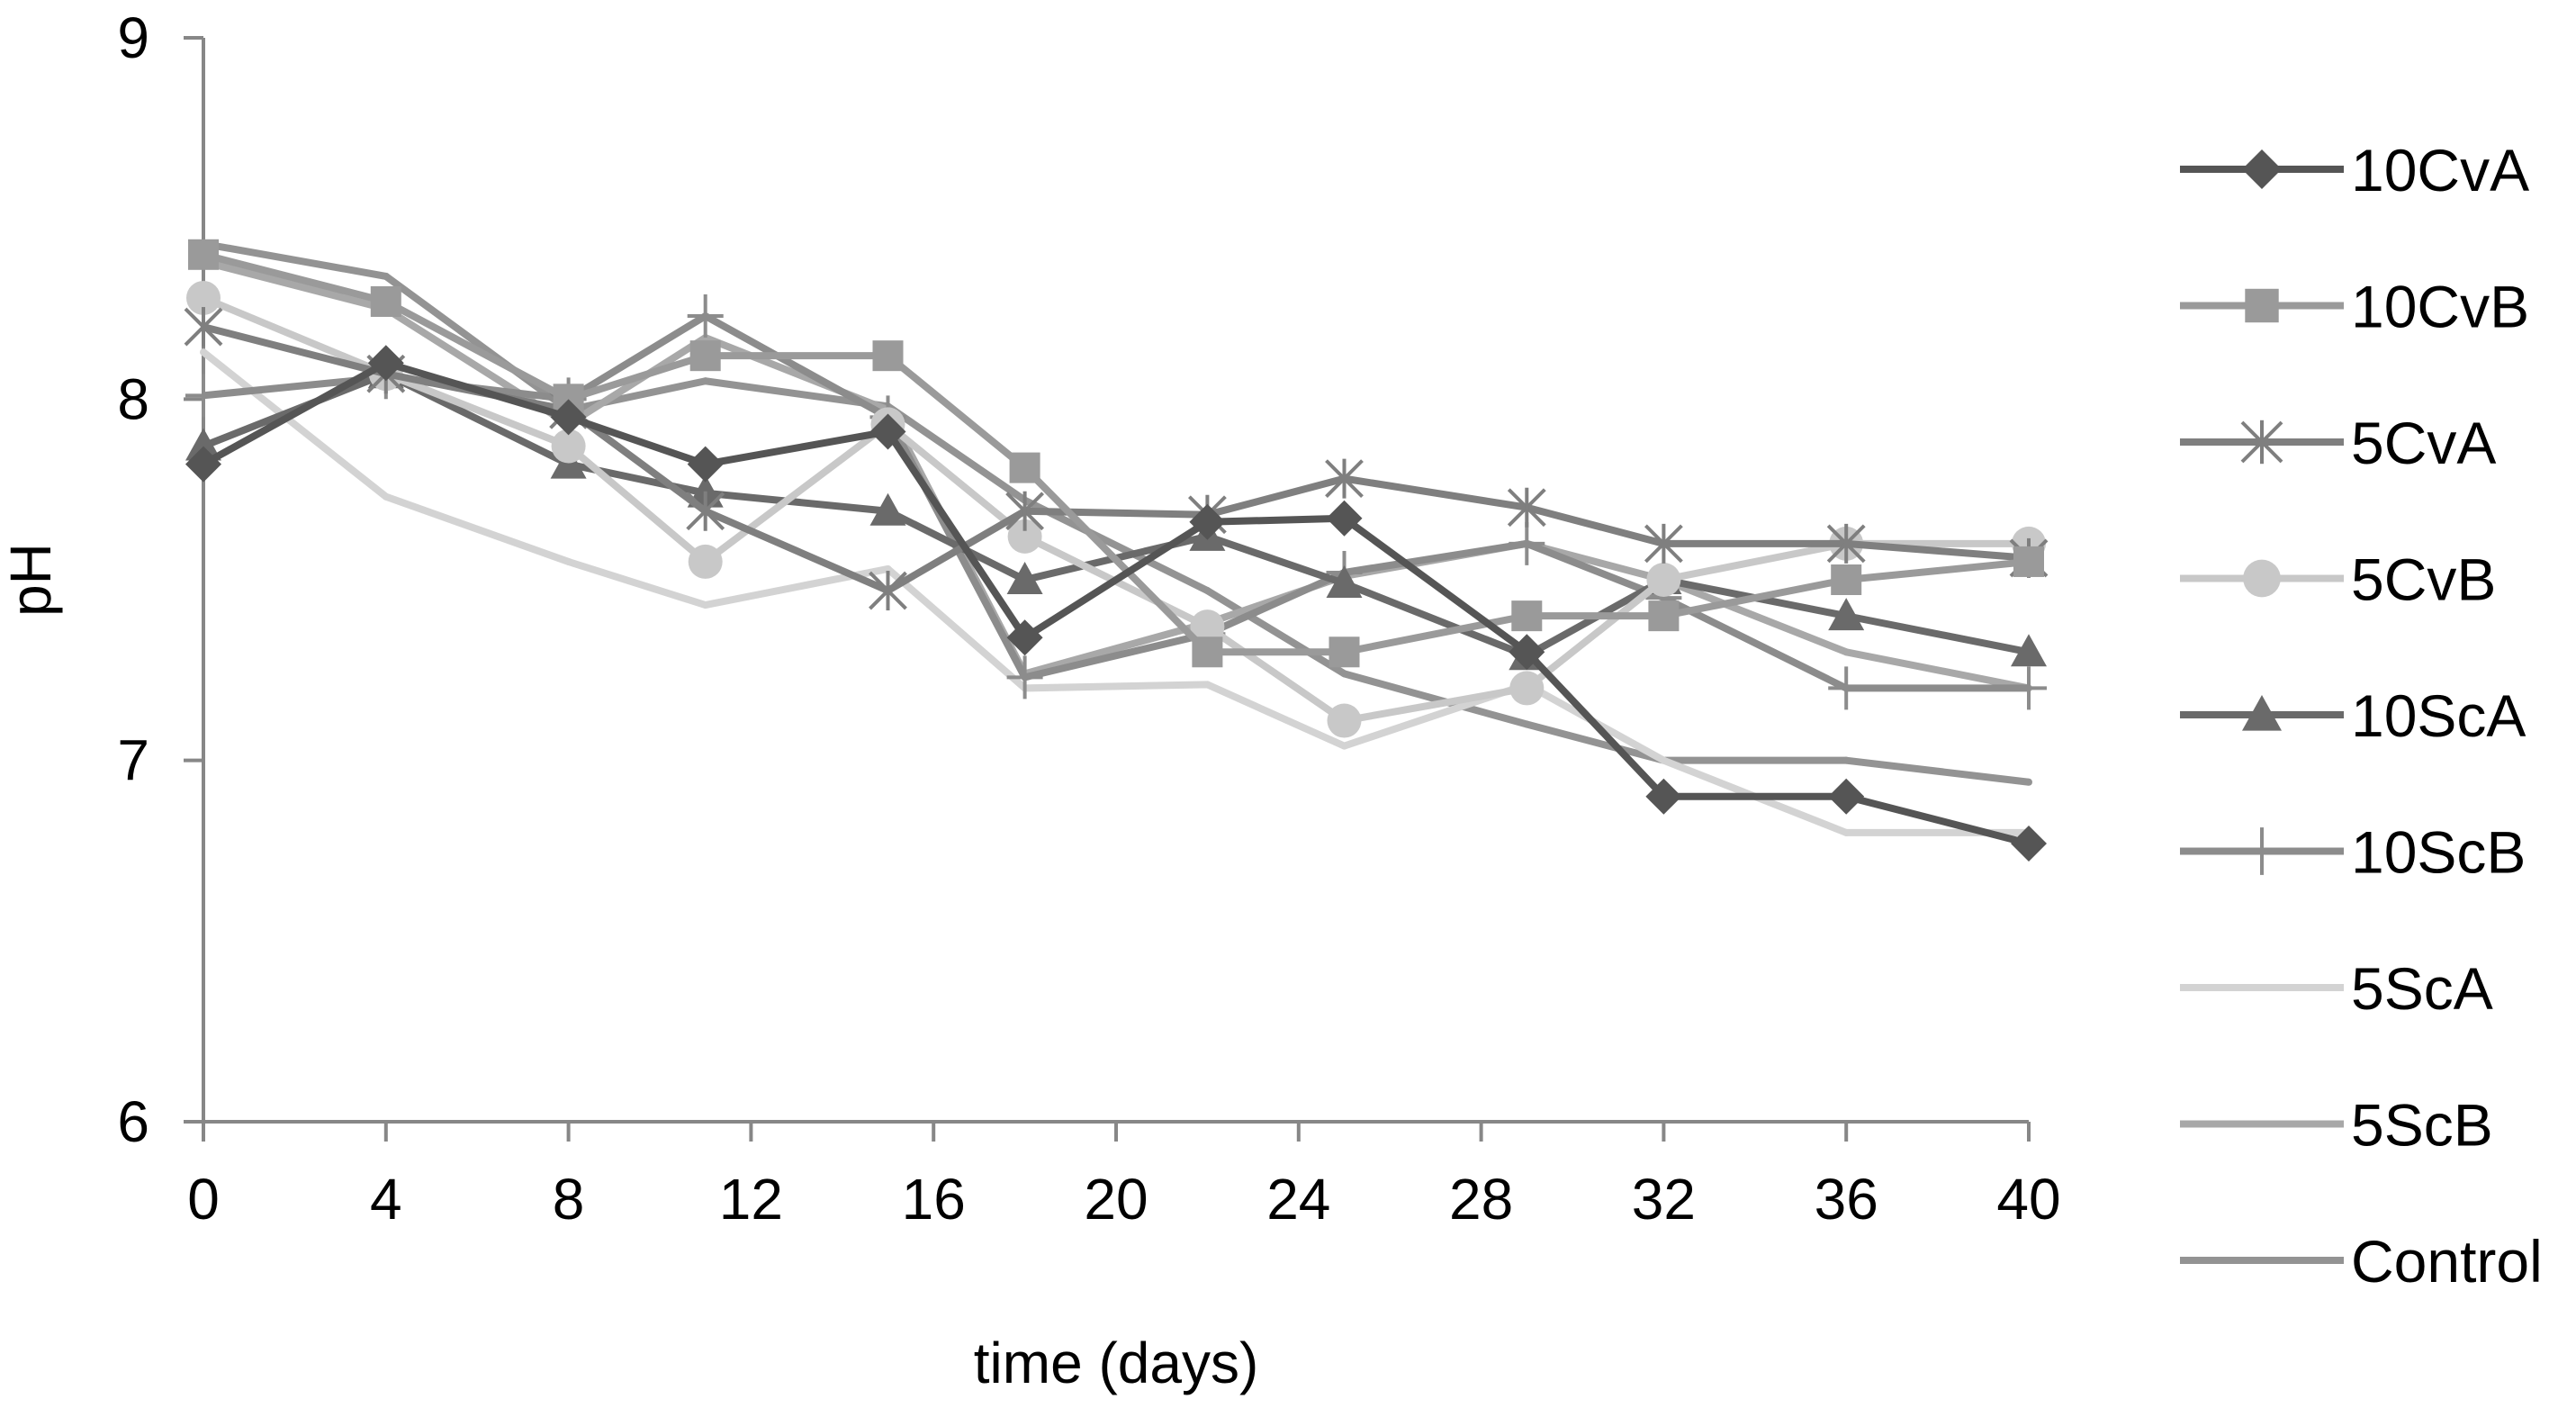 This screenshot has width=2576, height=1408. What do you see at coordinates (160, 579) in the screenshot?
I see `y-ticks: 6 7 8 9` at bounding box center [160, 579].